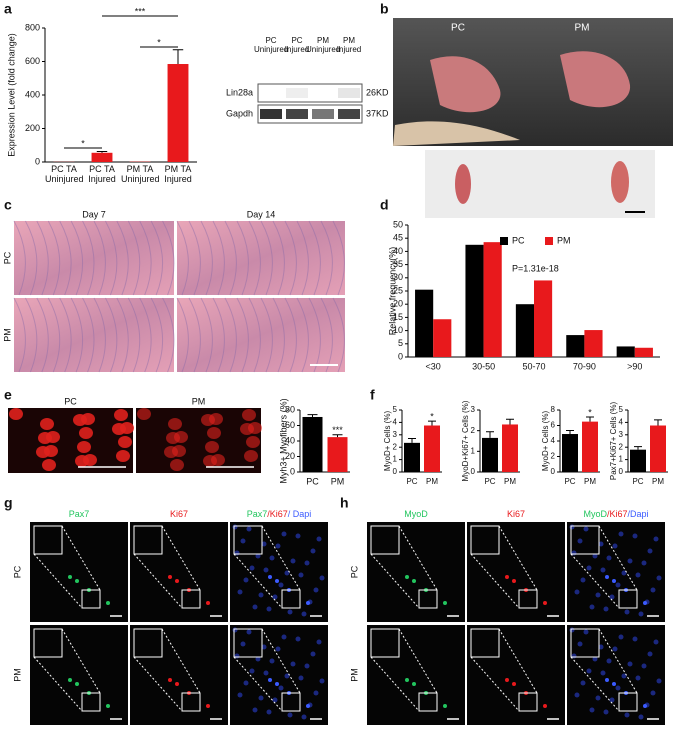  I want to click on row-label: PM, so click(17, 675).